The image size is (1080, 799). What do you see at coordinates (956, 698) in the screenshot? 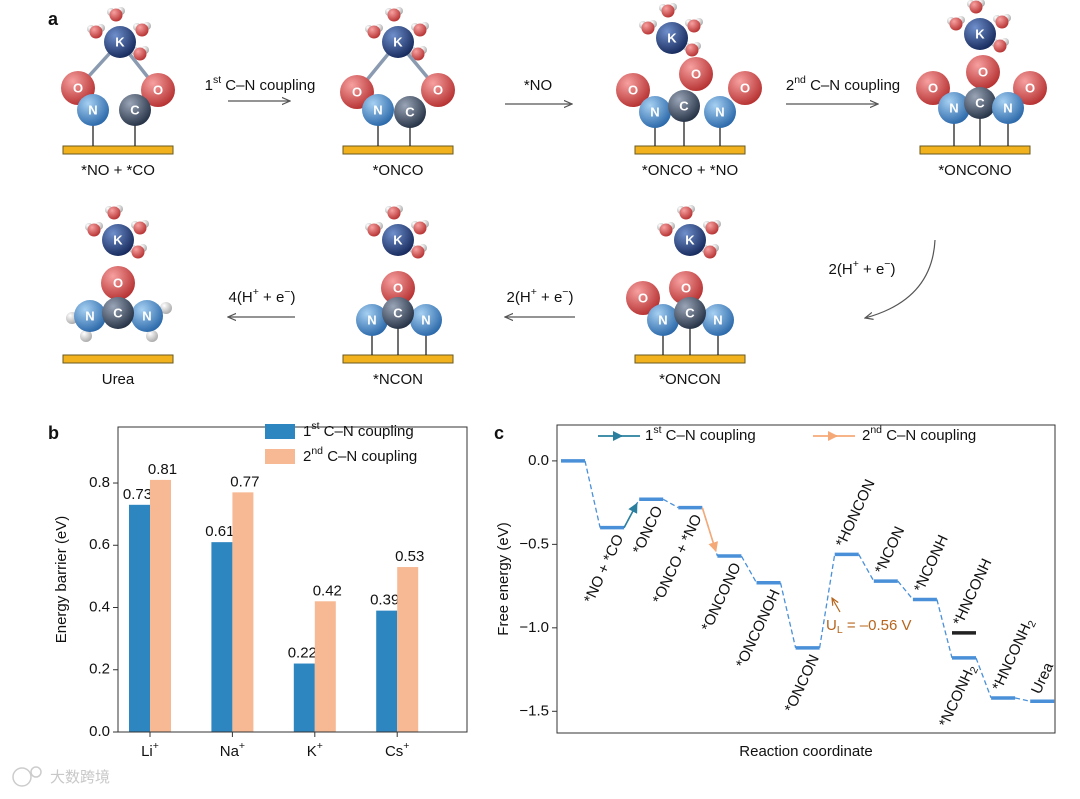
I see `text-part: *NCONH` at bounding box center [956, 698].